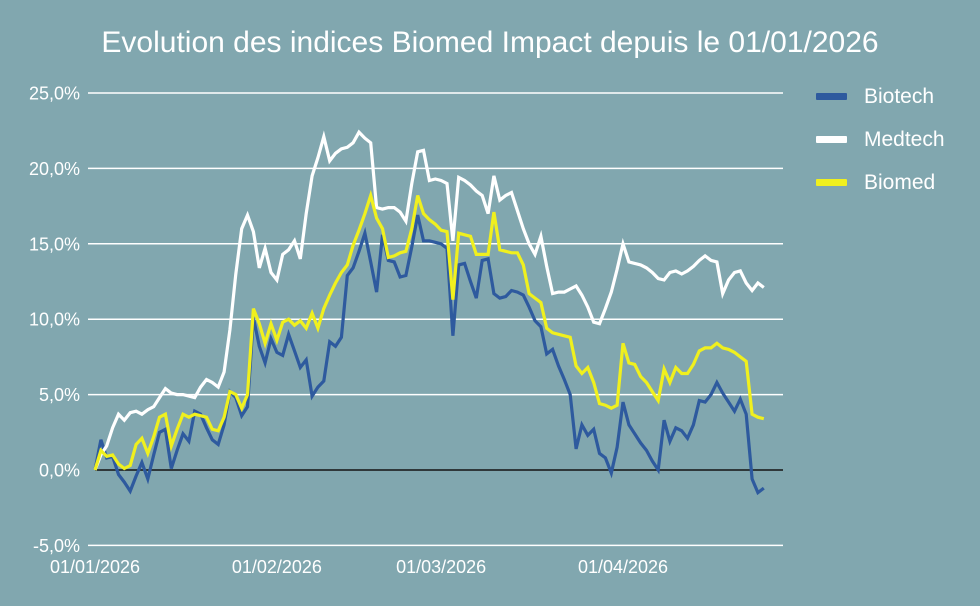 The width and height of the screenshot is (980, 606). What do you see at coordinates (95, 567) in the screenshot?
I see `x-tick-label: 01/01/2026` at bounding box center [95, 567].